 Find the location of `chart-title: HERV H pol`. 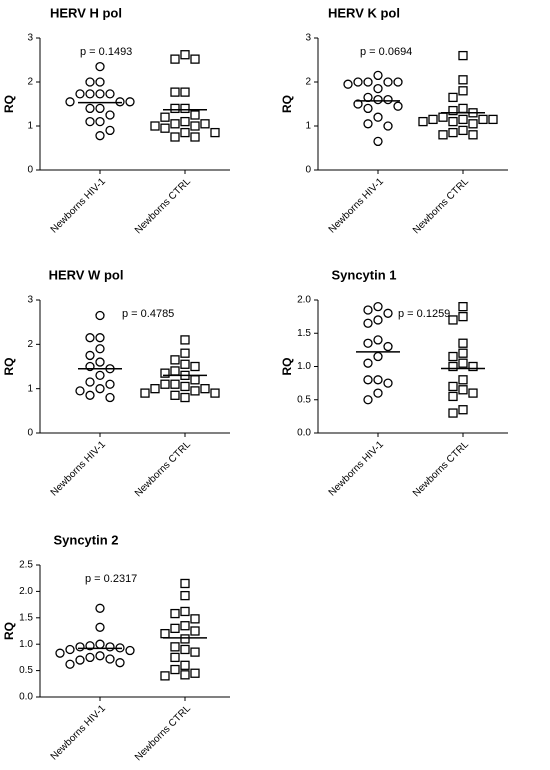

chart-title: HERV H pol is located at coordinates (86, 12).